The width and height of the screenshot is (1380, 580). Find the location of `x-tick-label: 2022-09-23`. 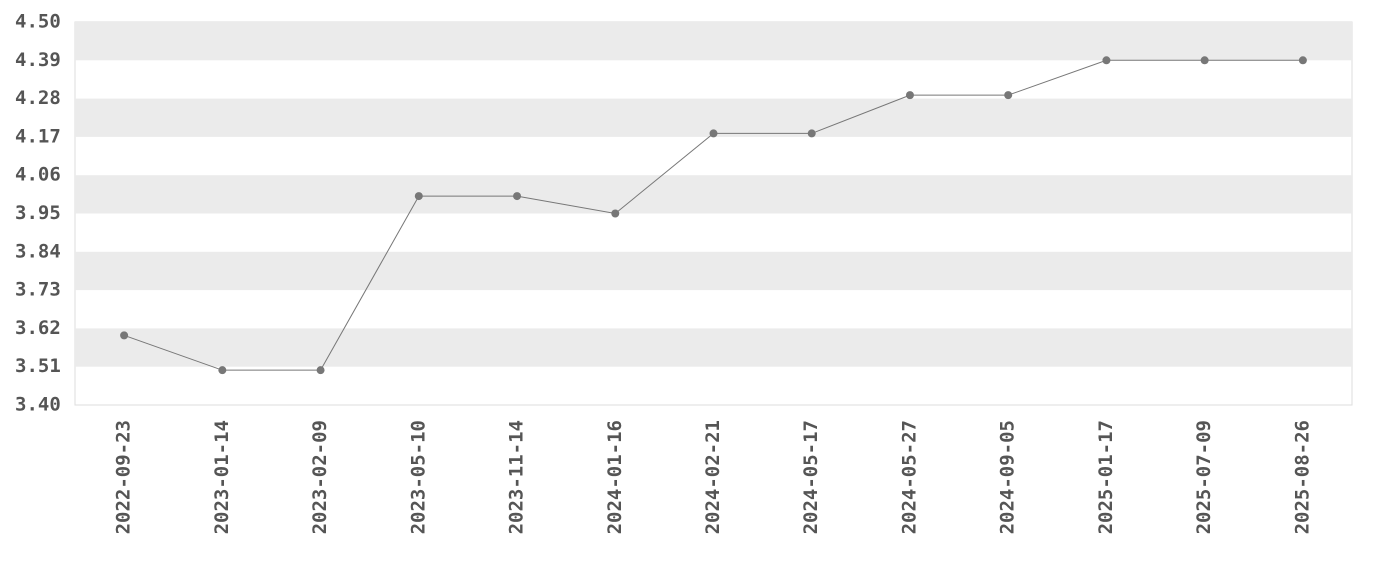

x-tick-label: 2022-09-23 is located at coordinates (124, 477).